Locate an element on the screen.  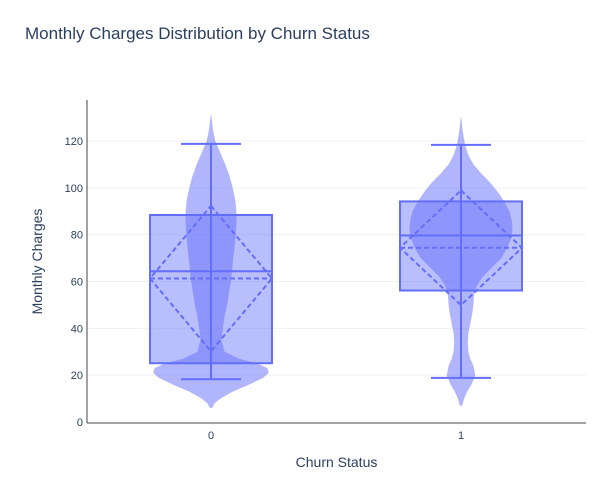
y-tick-label: 120 is located at coordinates (74, 142).